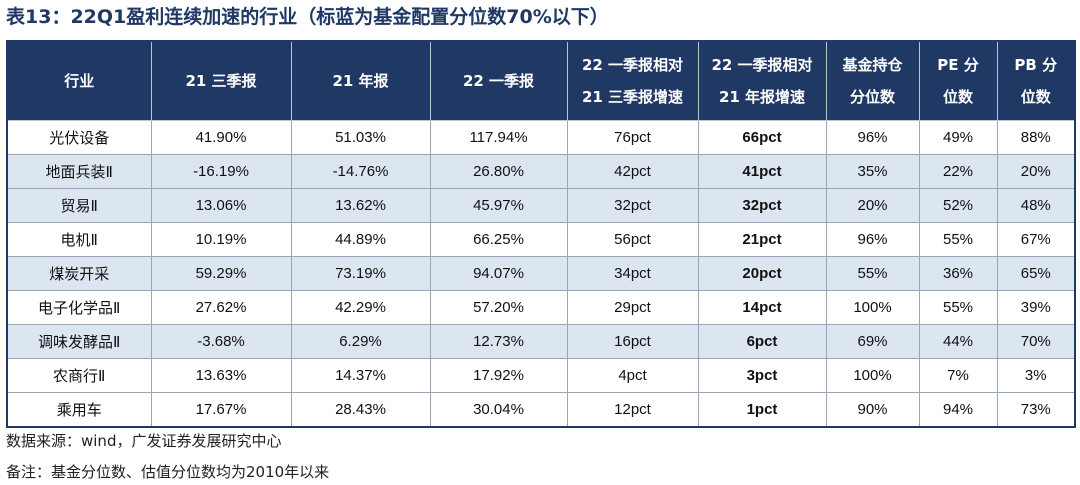  Describe the element at coordinates (360, 171) in the screenshot. I see `value-cell: -14.76%` at that location.